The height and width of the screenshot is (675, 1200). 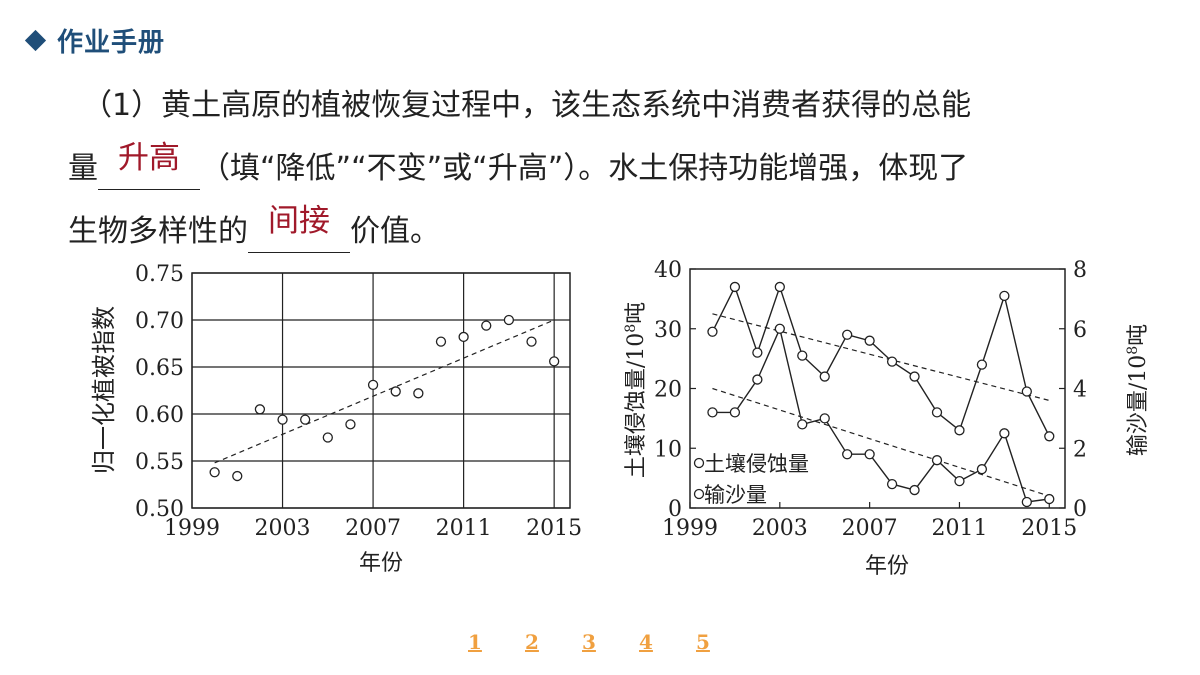 I want to click on answer-2: 间接, so click(x=299, y=221).